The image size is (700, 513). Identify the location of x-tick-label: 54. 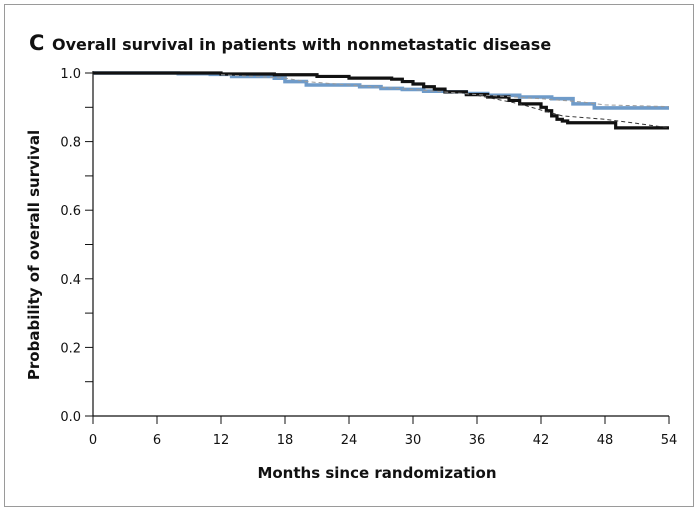
(669, 440).